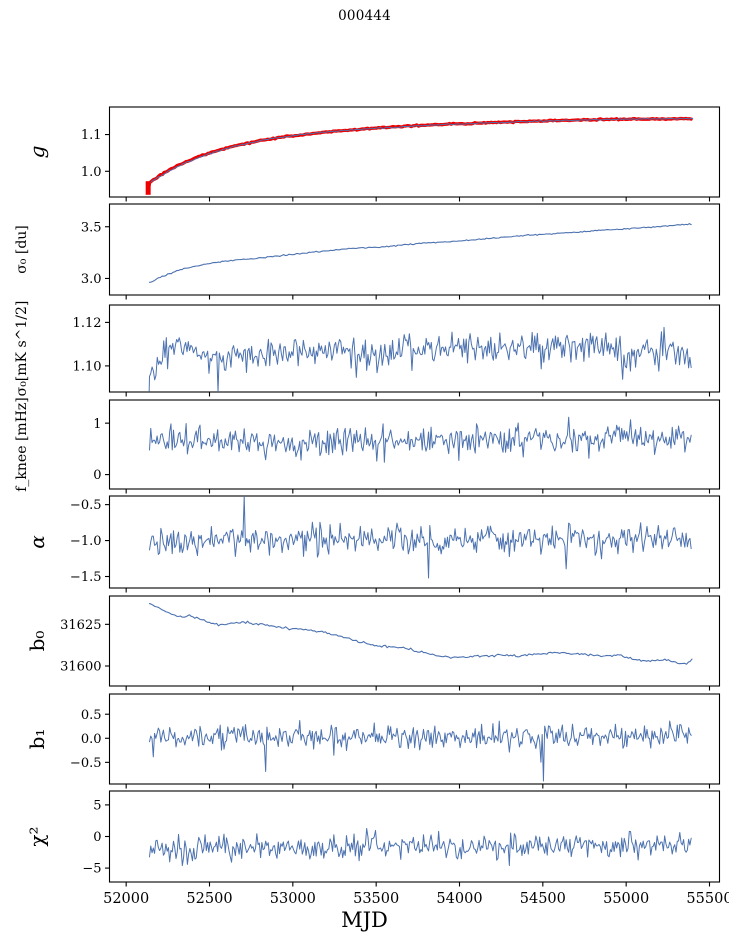 The height and width of the screenshot is (944, 729). I want to click on figure-title: 000444, so click(364, 16).